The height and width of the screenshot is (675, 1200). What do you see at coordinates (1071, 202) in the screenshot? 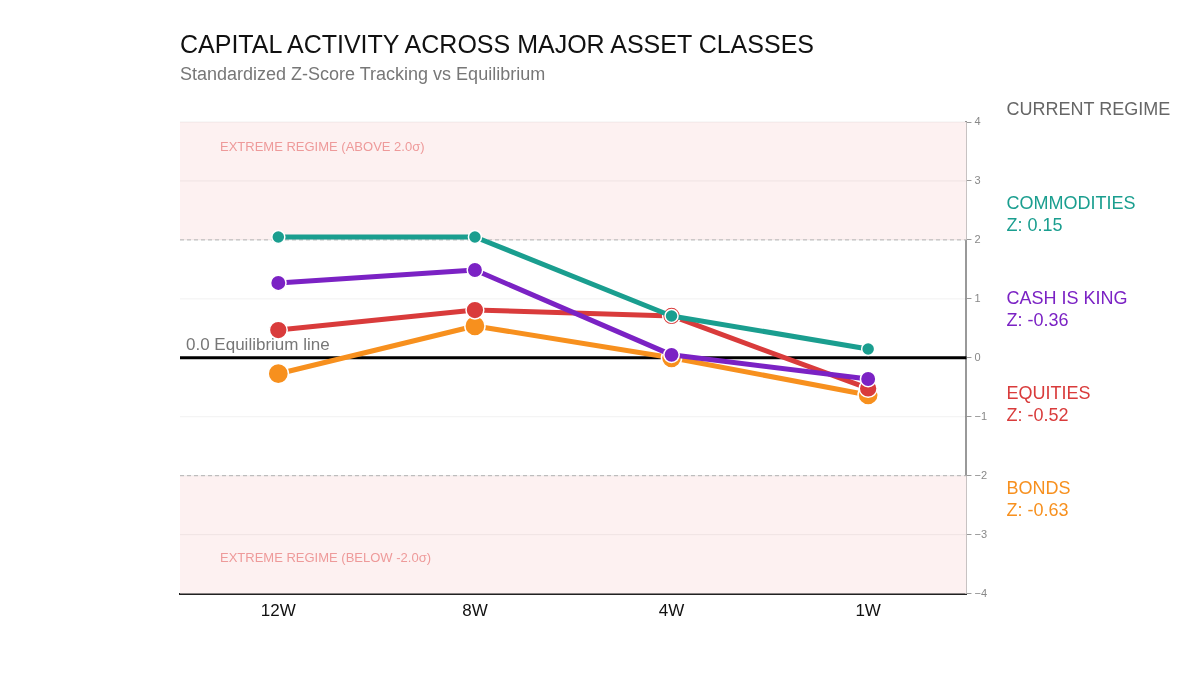
I see `text: COMMODITIES` at bounding box center [1071, 202].